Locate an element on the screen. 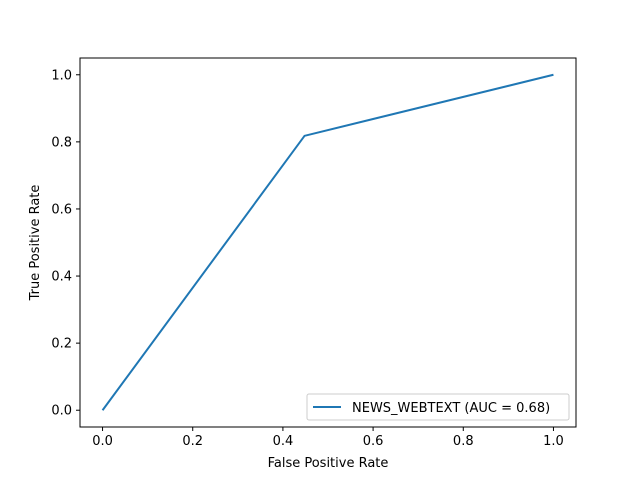  x-tick-label: 0.6 is located at coordinates (373, 441).